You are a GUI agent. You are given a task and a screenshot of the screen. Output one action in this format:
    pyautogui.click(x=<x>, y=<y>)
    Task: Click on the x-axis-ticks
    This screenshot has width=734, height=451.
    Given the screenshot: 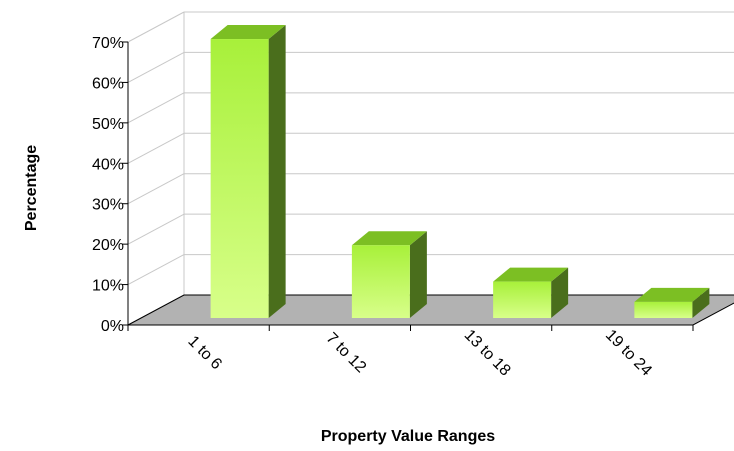 What is the action you would take?
    pyautogui.click(x=410, y=328)
    